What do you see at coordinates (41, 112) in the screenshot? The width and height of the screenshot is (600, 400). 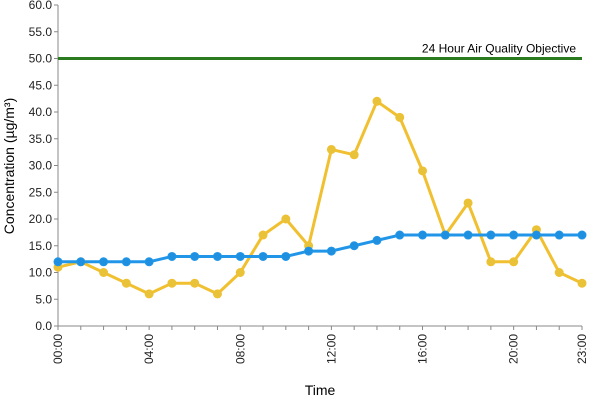 I see `y-tick-label: 40.0` at bounding box center [41, 112].